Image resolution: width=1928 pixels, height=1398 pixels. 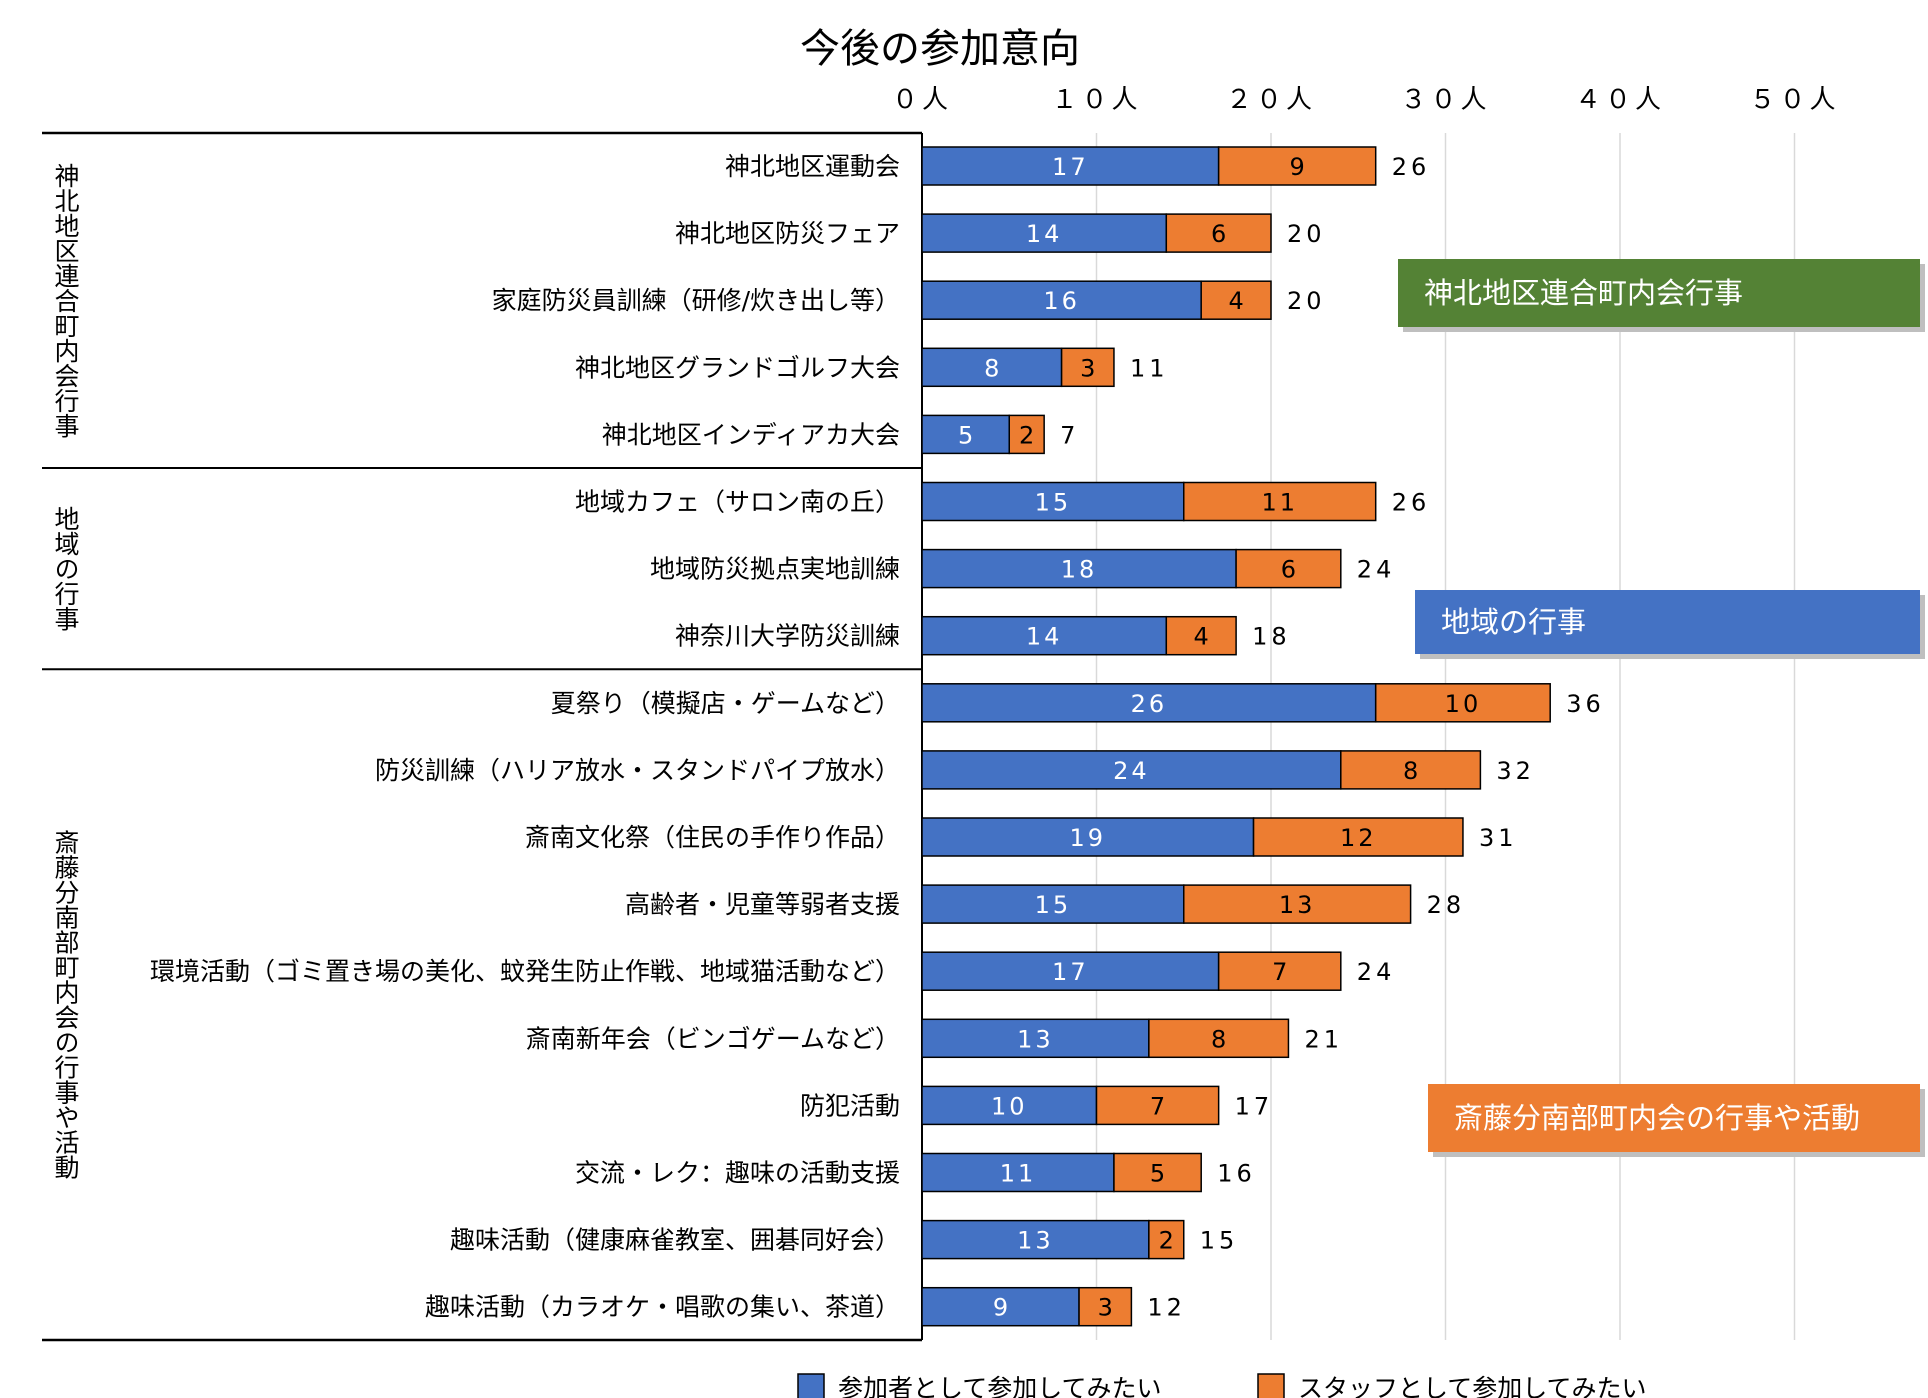 What do you see at coordinates (1446, 905) in the screenshot?
I see `bar-total-label: 28` at bounding box center [1446, 905].